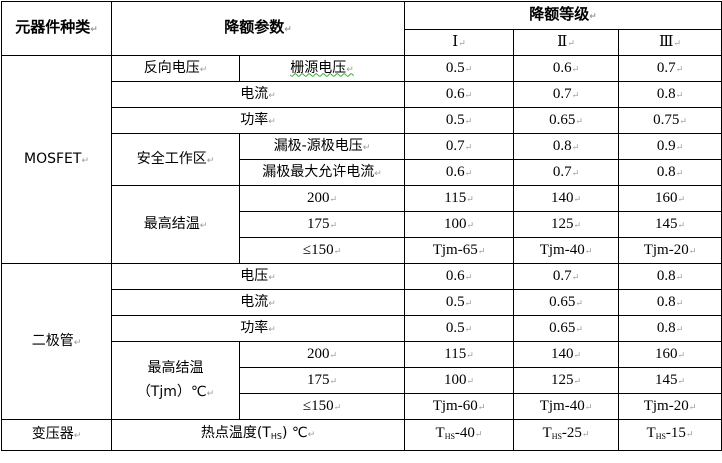  Describe the element at coordinates (459, 435) in the screenshot. I see `level-value: THS-40` at that location.